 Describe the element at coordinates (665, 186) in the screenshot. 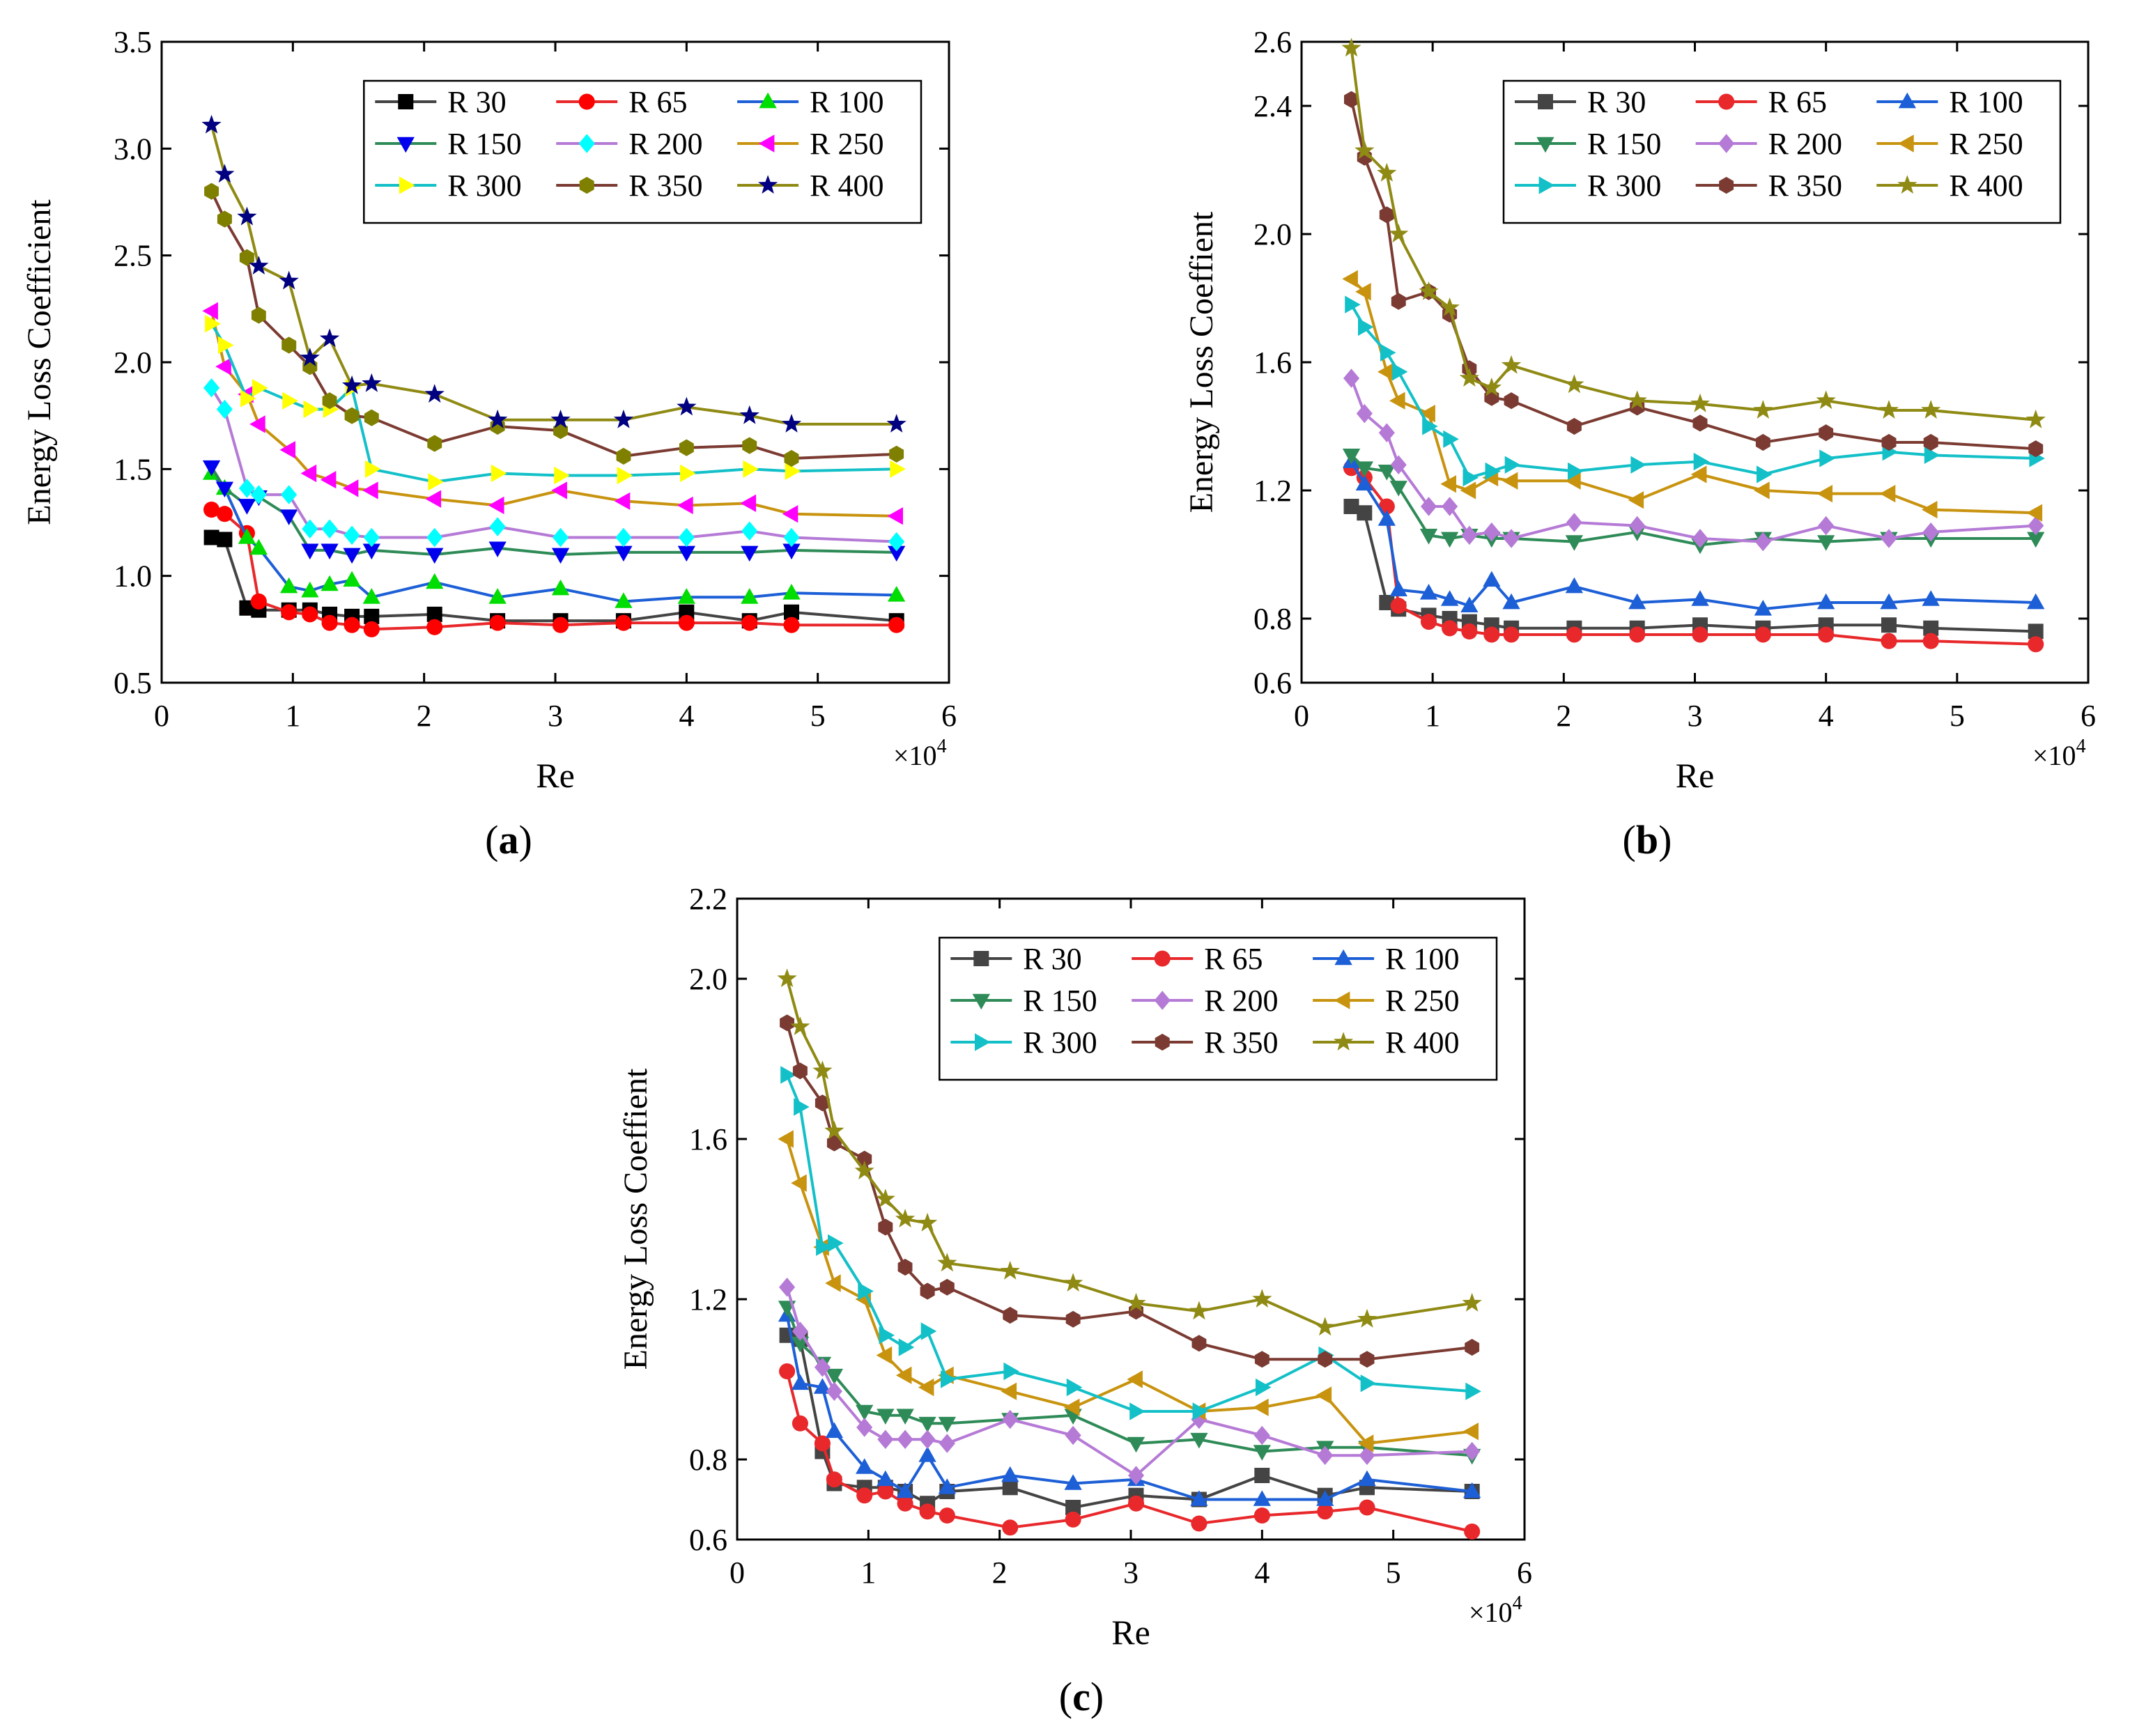

I see `legend-label: R 350` at that location.